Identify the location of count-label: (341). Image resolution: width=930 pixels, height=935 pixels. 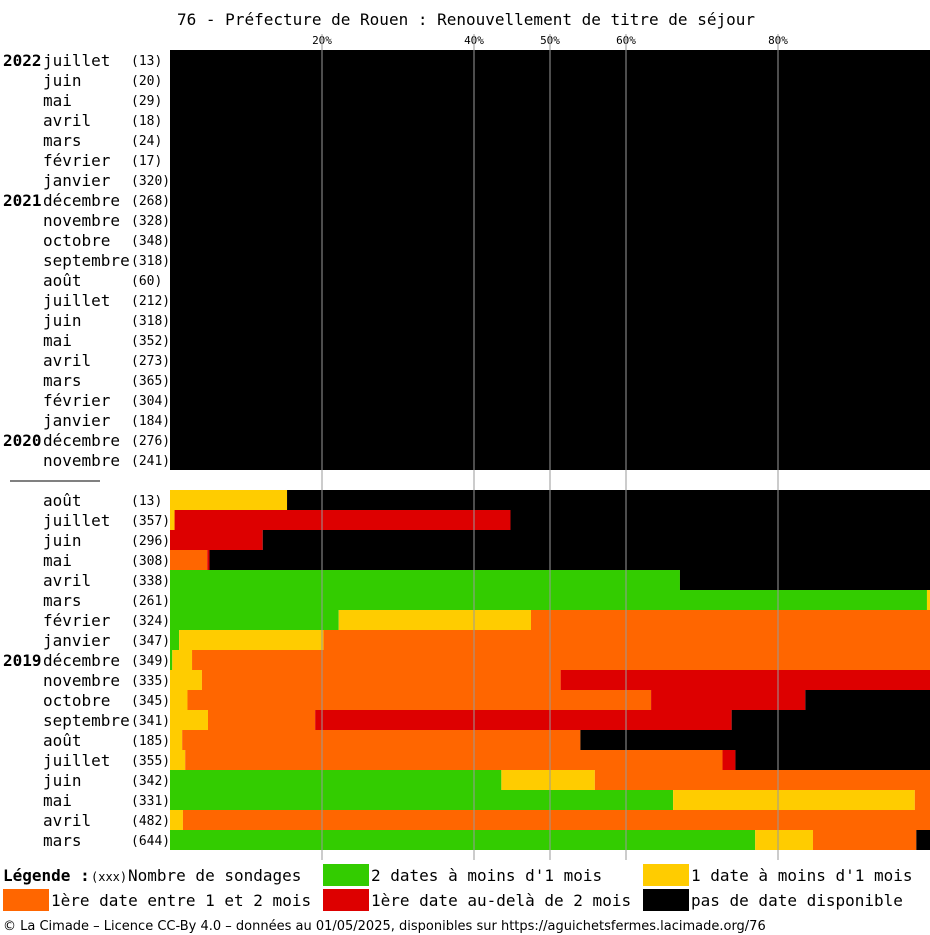
(150, 721).